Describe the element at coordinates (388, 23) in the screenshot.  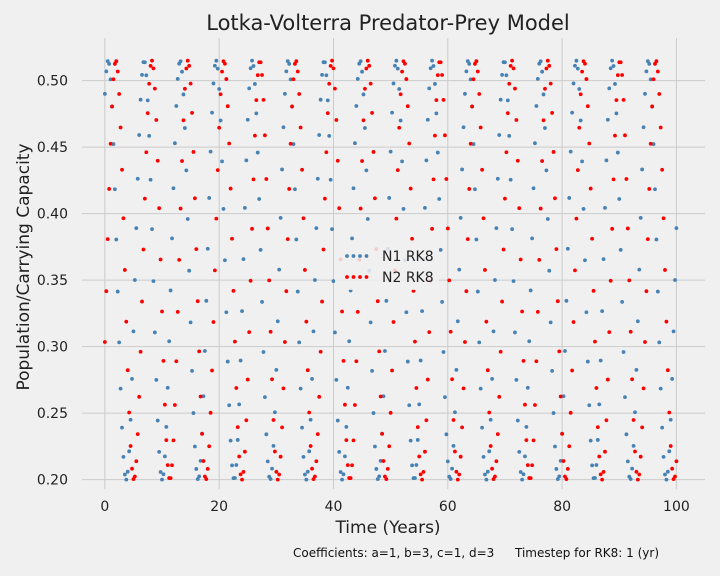
I see `chart-title: Lotka-Volterra Predator-Prey Model` at that location.